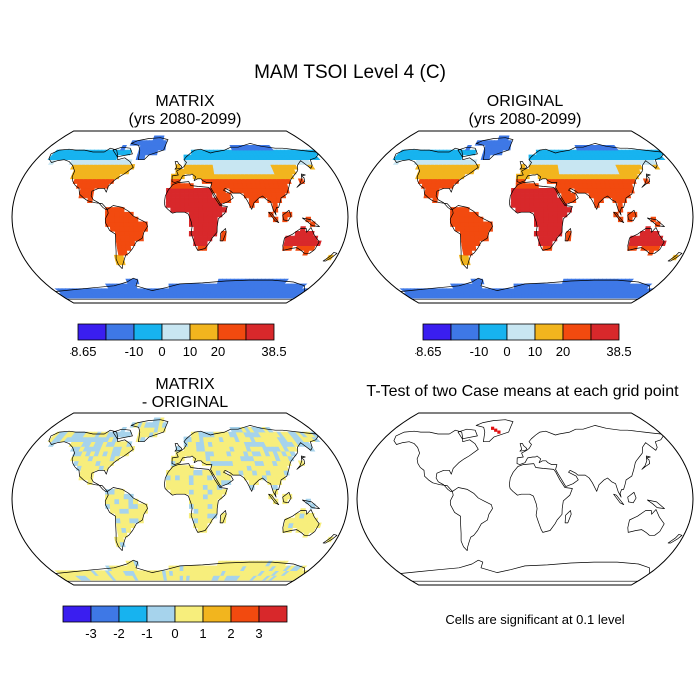 This screenshot has width=700, height=700. Describe the element at coordinates (563, 351) in the screenshot. I see `colorbar-tick-label: 20` at that location.